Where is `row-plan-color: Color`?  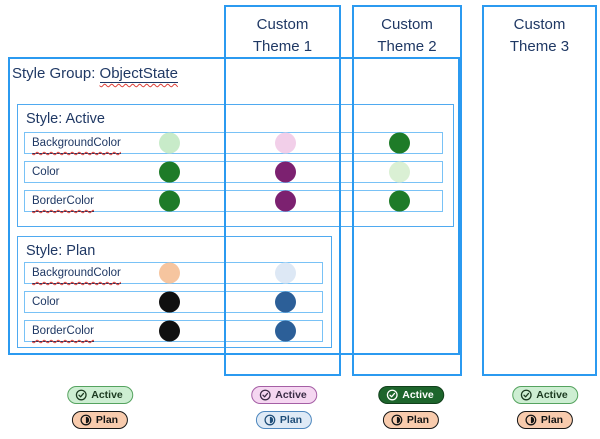
row-plan-color: Color is located at coordinates (173, 302).